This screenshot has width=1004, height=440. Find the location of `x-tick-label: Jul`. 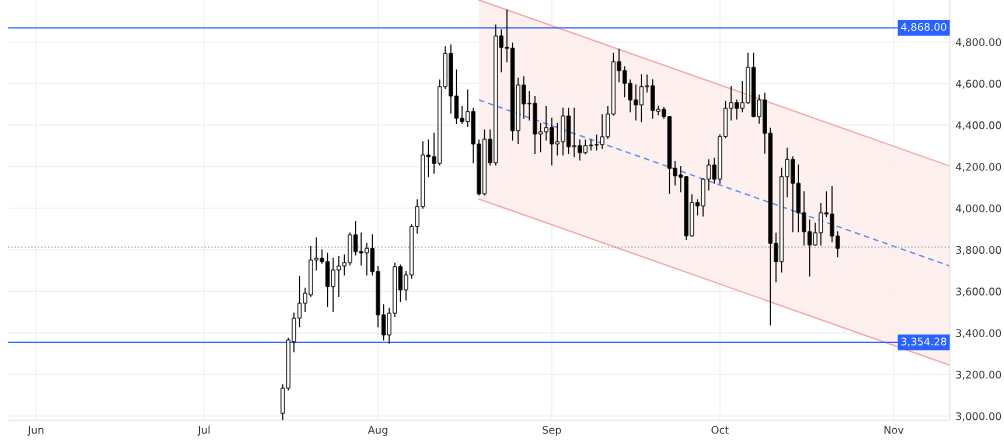

x-tick-label: Jul is located at coordinates (203, 430).